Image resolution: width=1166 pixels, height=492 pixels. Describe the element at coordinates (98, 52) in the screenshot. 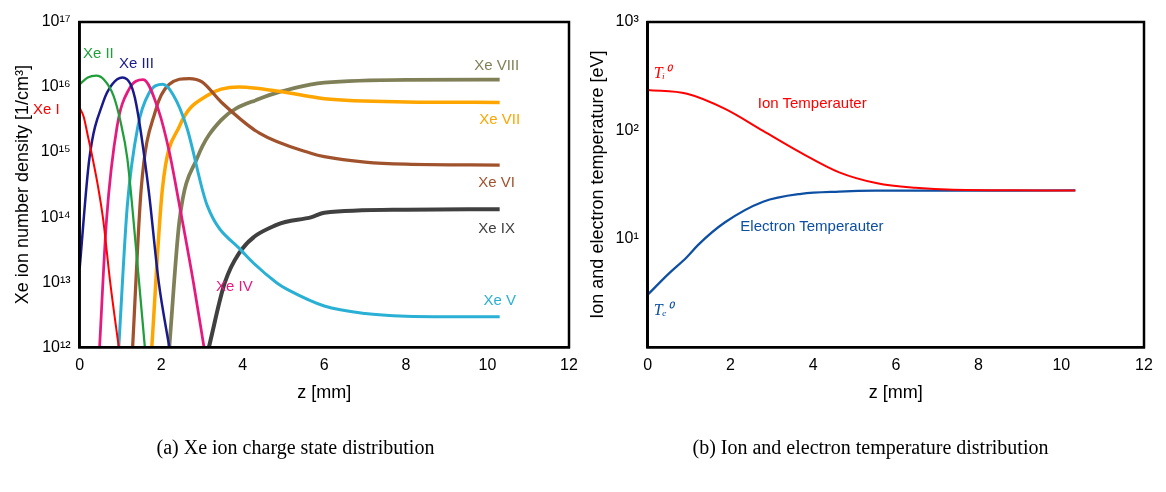

I see `series-label: Xe II` at that location.